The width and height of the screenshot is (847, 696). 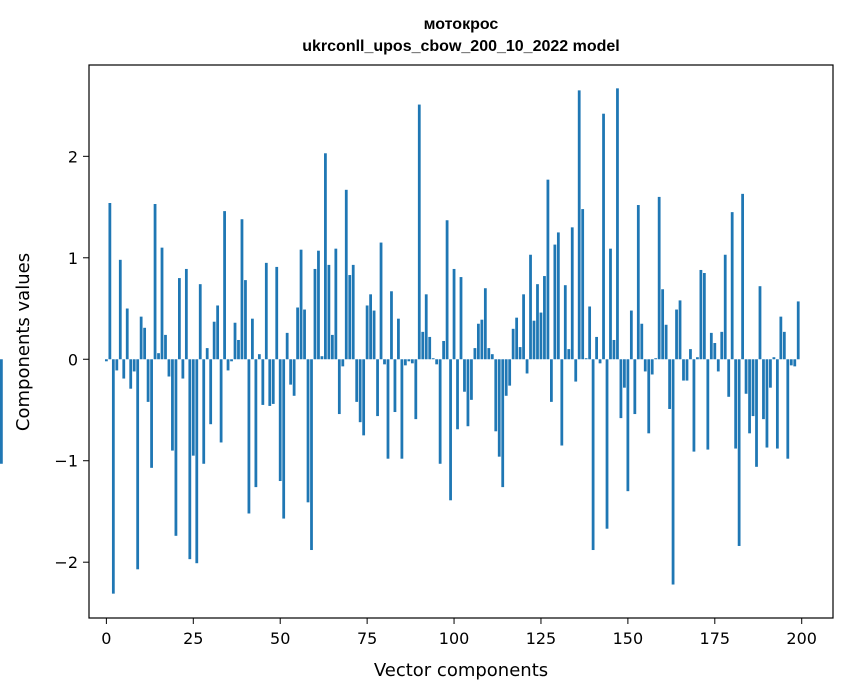 What do you see at coordinates (73, 156) in the screenshot?
I see `y-tick-label: 2` at bounding box center [73, 156].